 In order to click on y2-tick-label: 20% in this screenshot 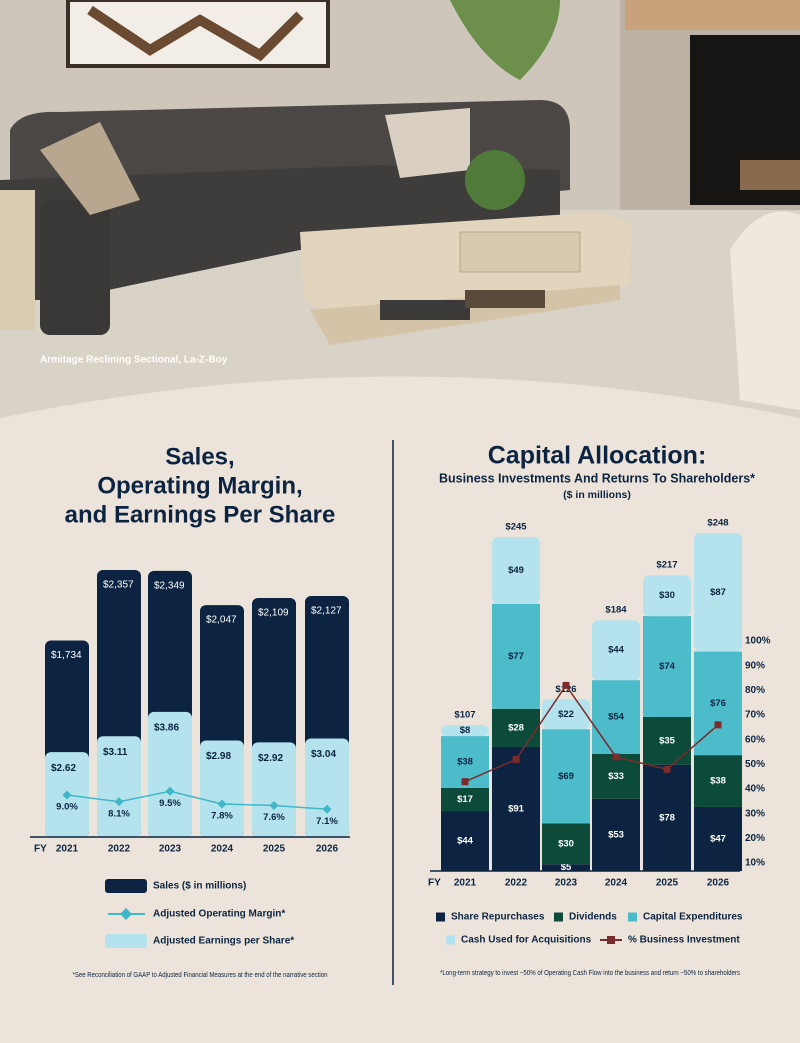, I will do `click(755, 838)`.